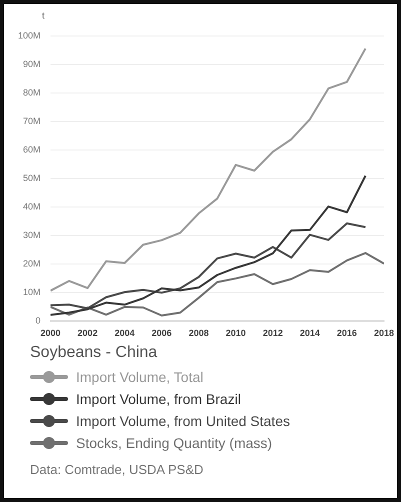  Describe the element at coordinates (32, 93) in the screenshot. I see `y-tick-label: 80M` at that location.